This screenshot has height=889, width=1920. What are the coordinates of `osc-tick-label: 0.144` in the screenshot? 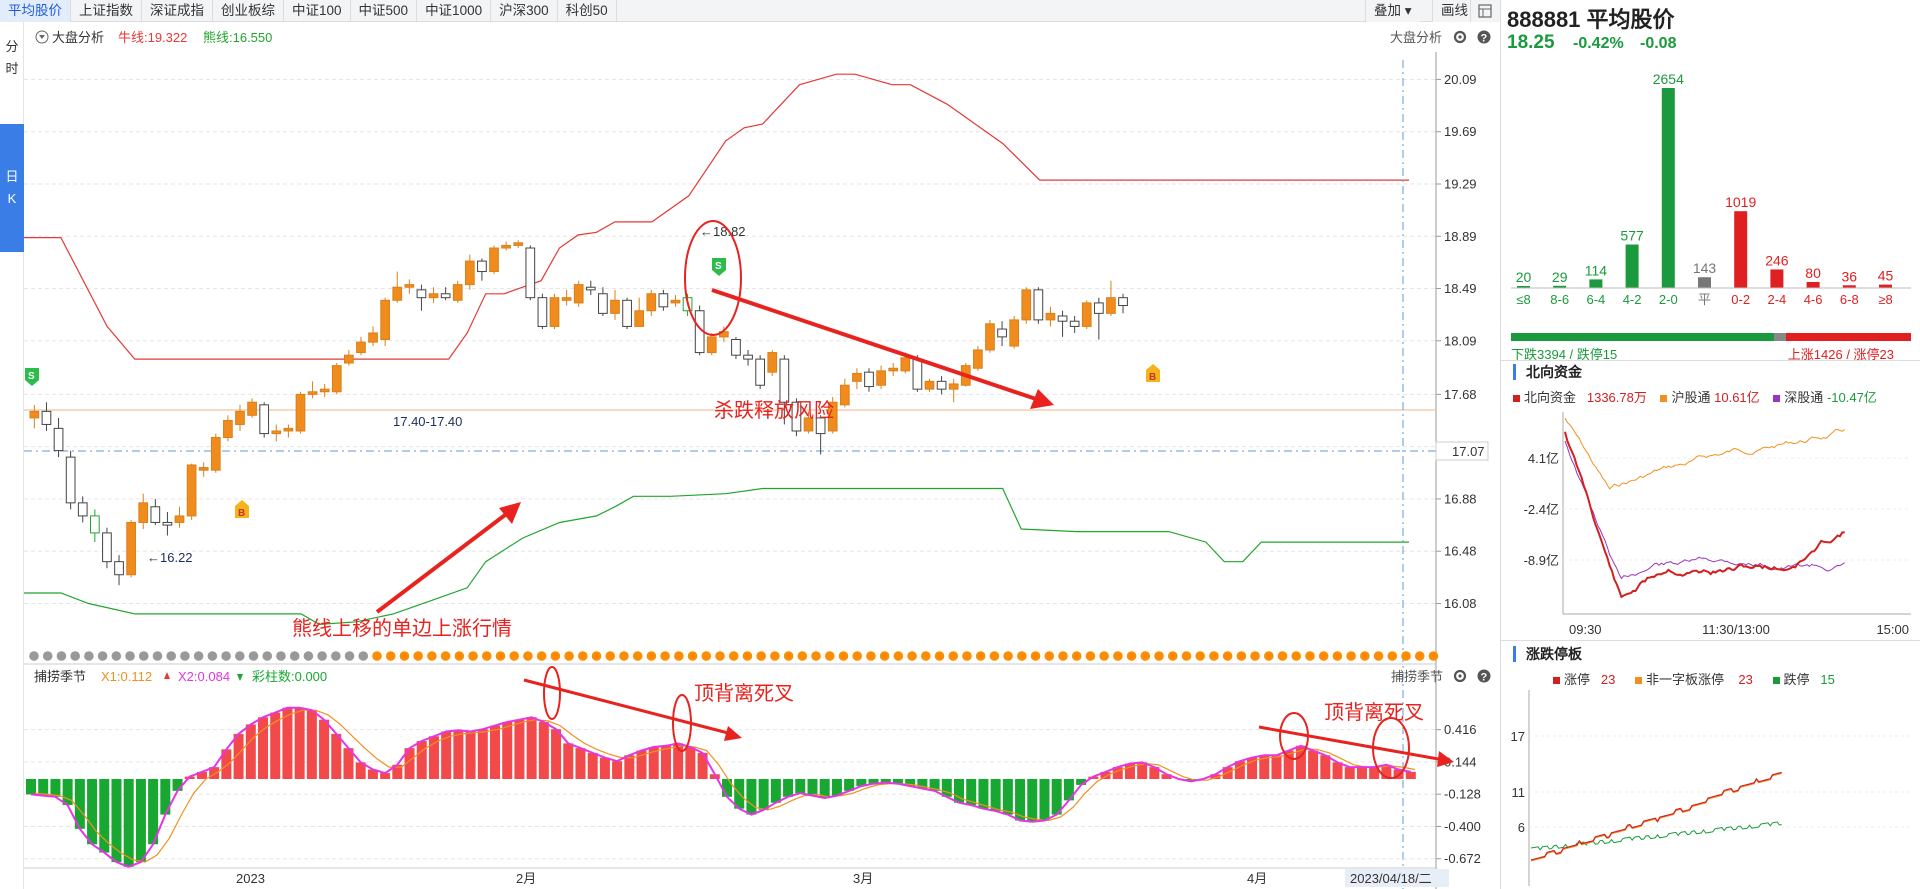 It's located at (1460, 761).